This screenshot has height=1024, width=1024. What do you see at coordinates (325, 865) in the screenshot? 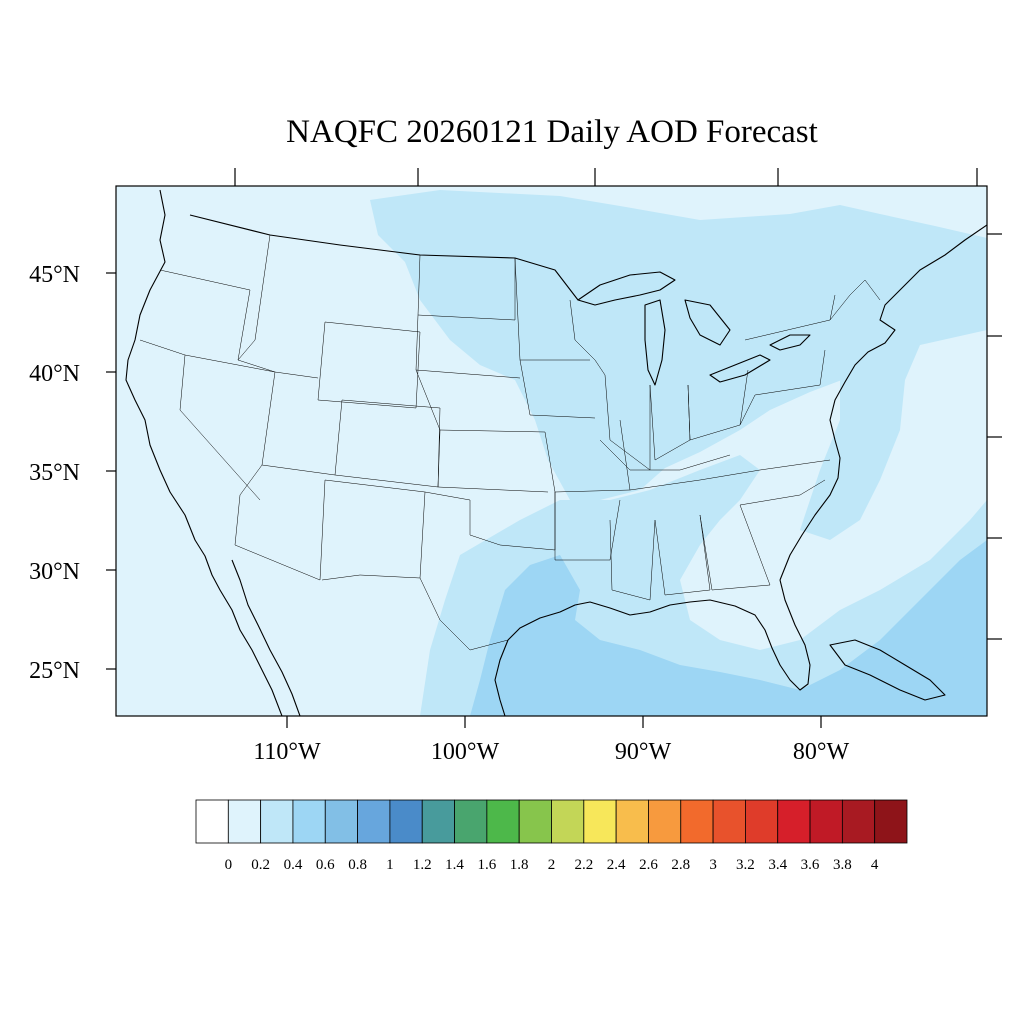
I see `colorbar-tick-label: 0.6` at bounding box center [325, 865].